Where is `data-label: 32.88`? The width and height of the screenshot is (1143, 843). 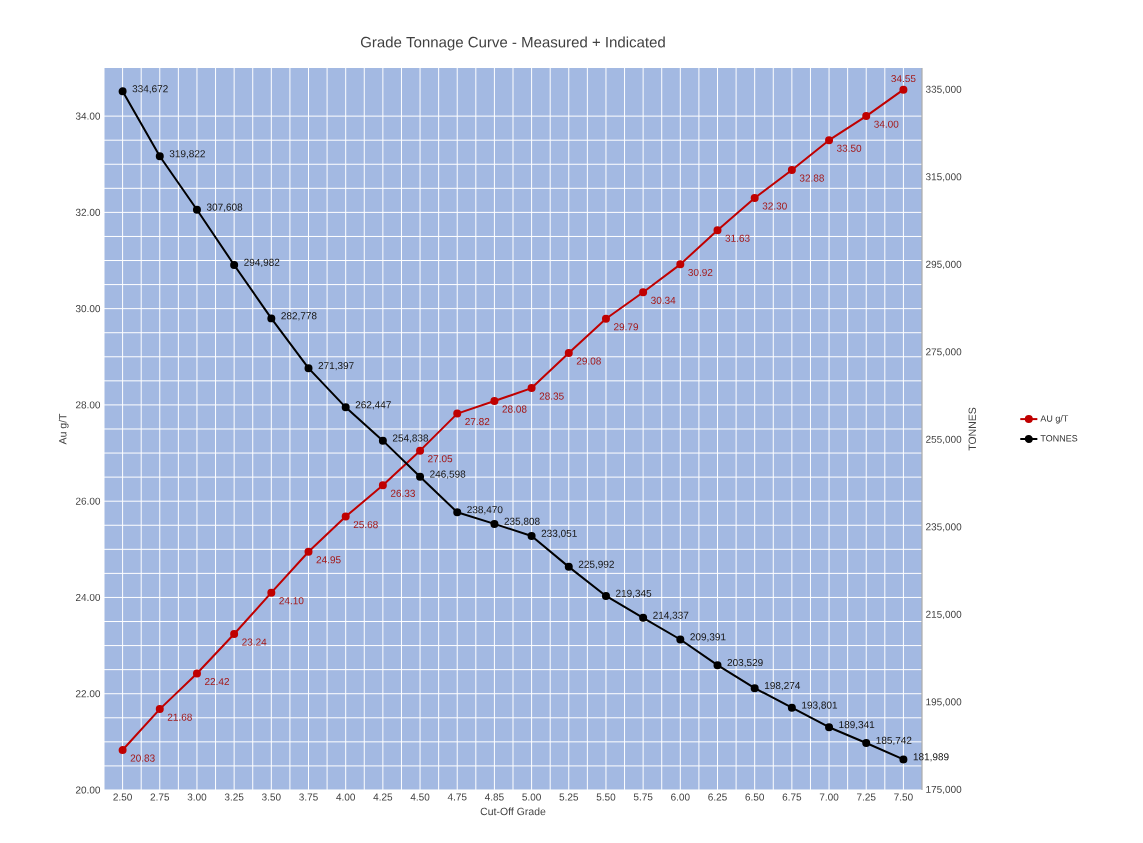
data-label: 32.88 is located at coordinates (811, 178).